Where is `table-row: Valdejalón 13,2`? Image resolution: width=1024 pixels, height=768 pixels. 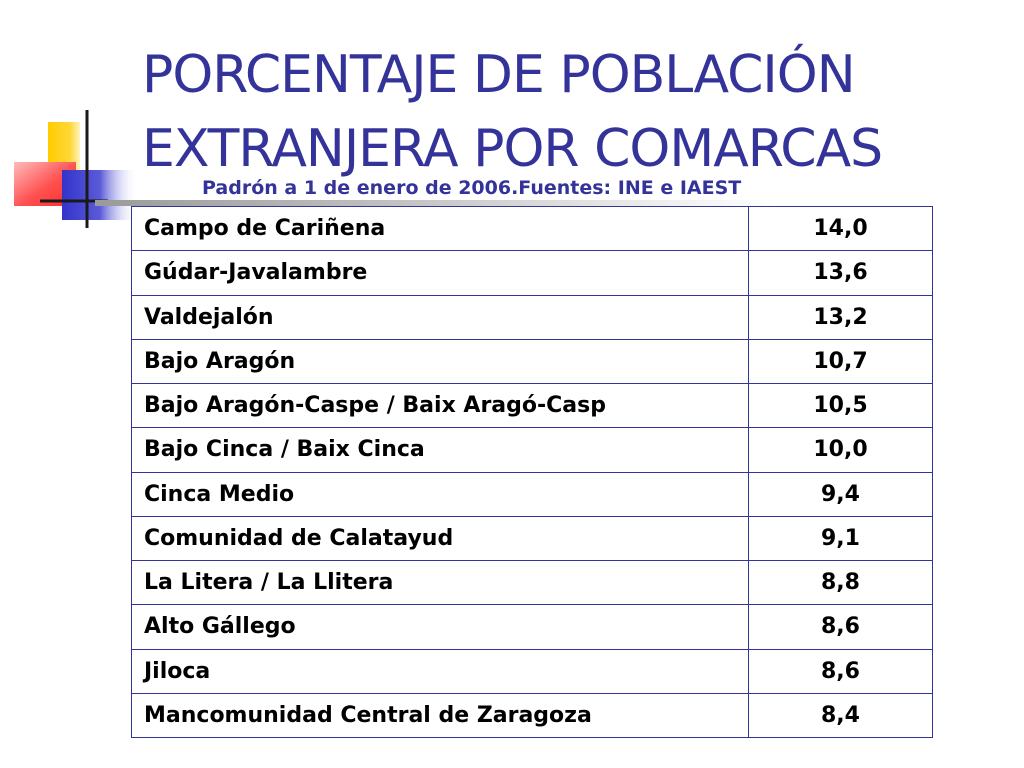
table-row: Valdejalón 13,2 is located at coordinates (532, 317).